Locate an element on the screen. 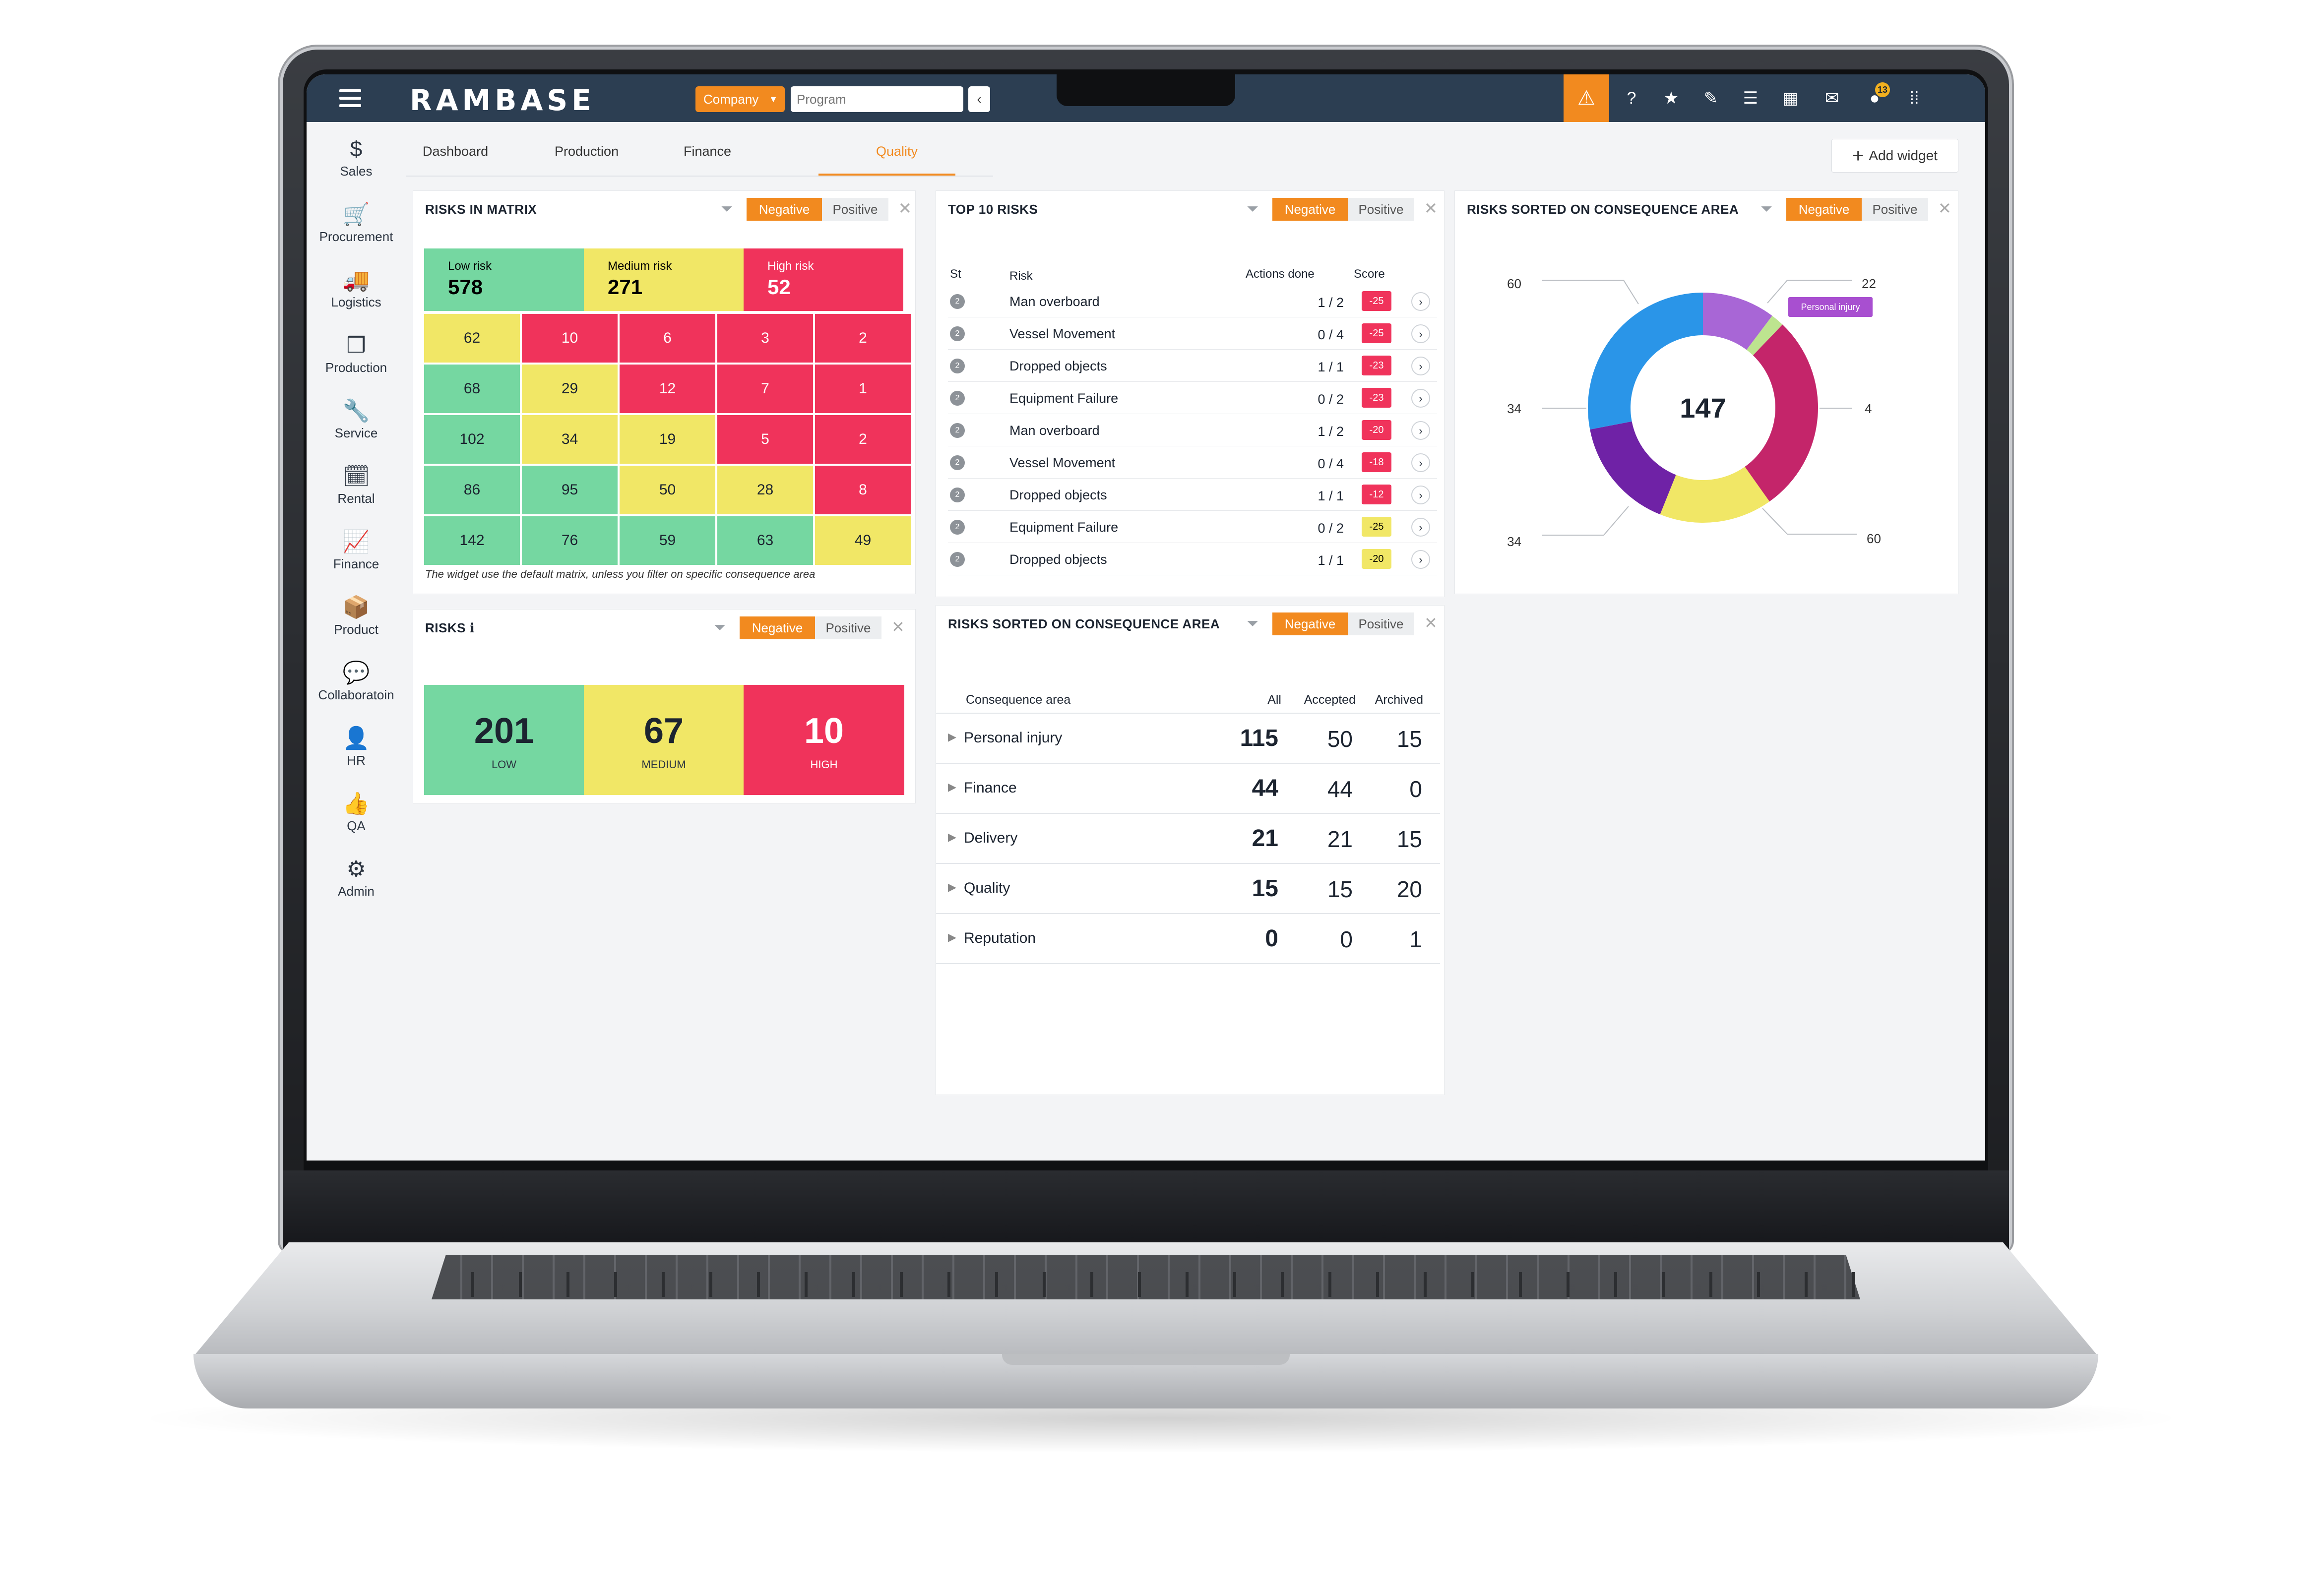 The width and height of the screenshot is (2324, 1591). table-row: 2 Equipment Failure 0 / 2 -25 › is located at coordinates (1192, 527).